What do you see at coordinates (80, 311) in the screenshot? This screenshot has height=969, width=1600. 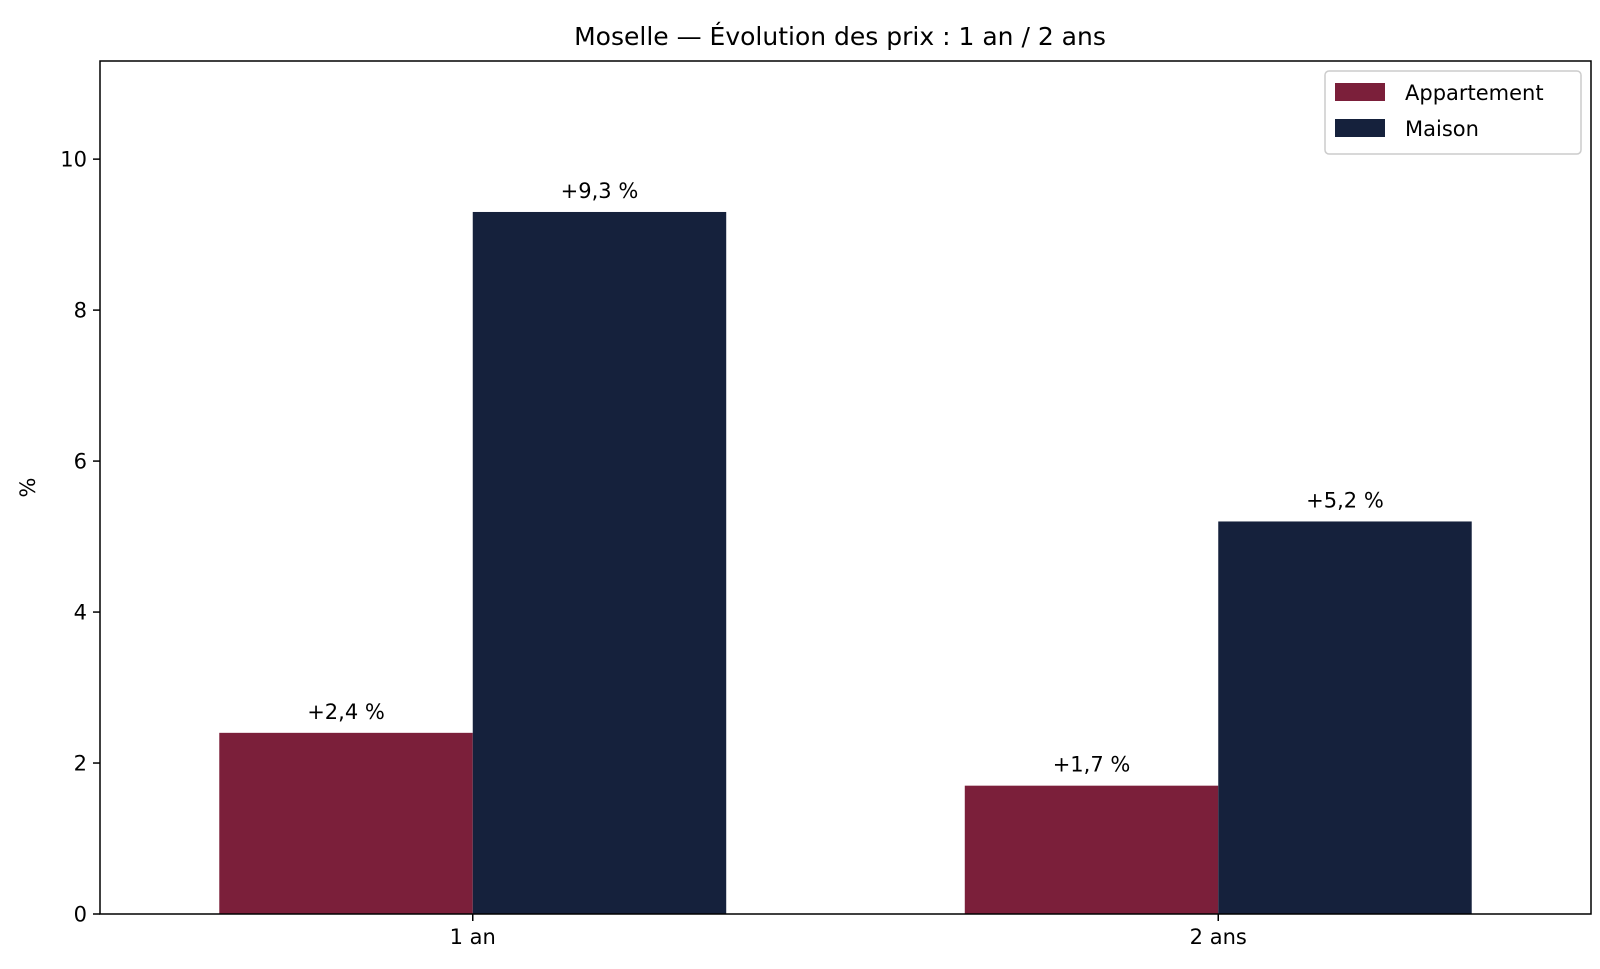 I see `y-tick-label: 8` at bounding box center [80, 311].